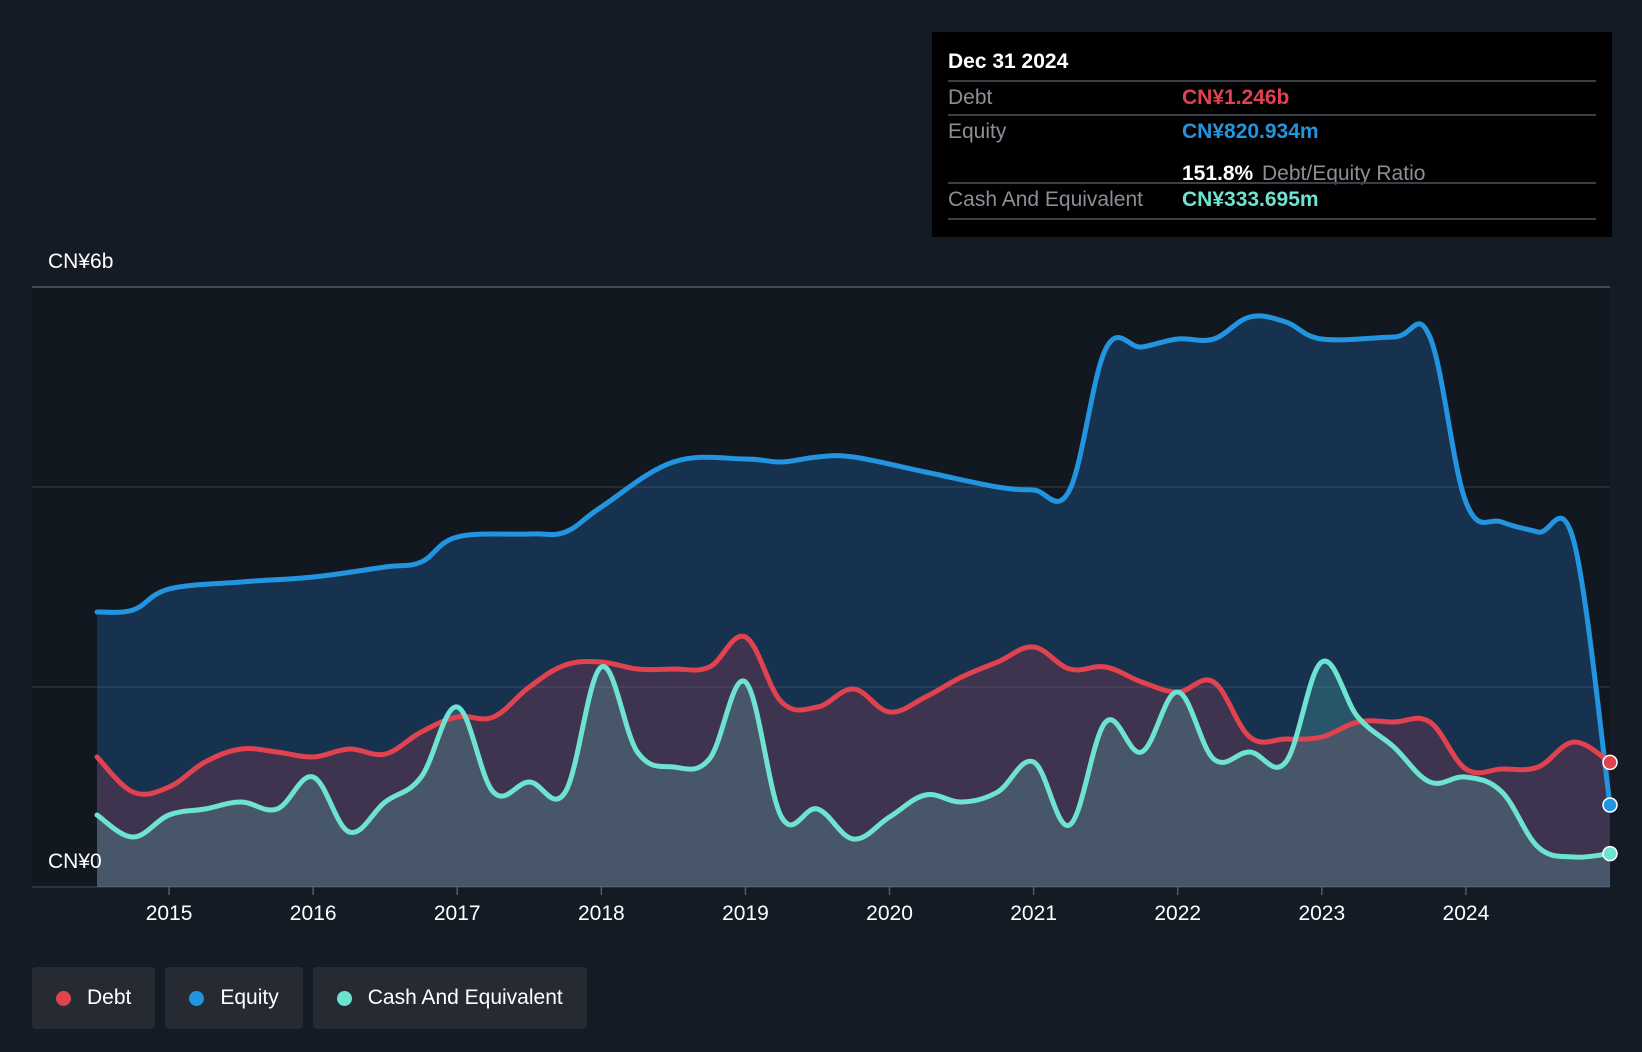  Describe the element at coordinates (853, 715) in the screenshot. I see `debt-line` at that location.